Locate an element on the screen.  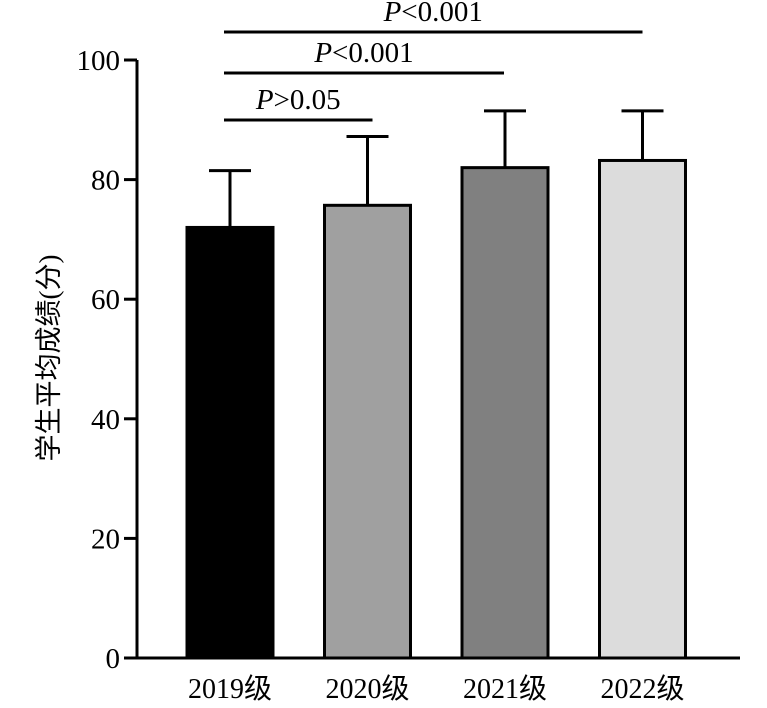
significance-brackets: P>0.05 P<0.001 P<0.001 is located at coordinates (433, 61).